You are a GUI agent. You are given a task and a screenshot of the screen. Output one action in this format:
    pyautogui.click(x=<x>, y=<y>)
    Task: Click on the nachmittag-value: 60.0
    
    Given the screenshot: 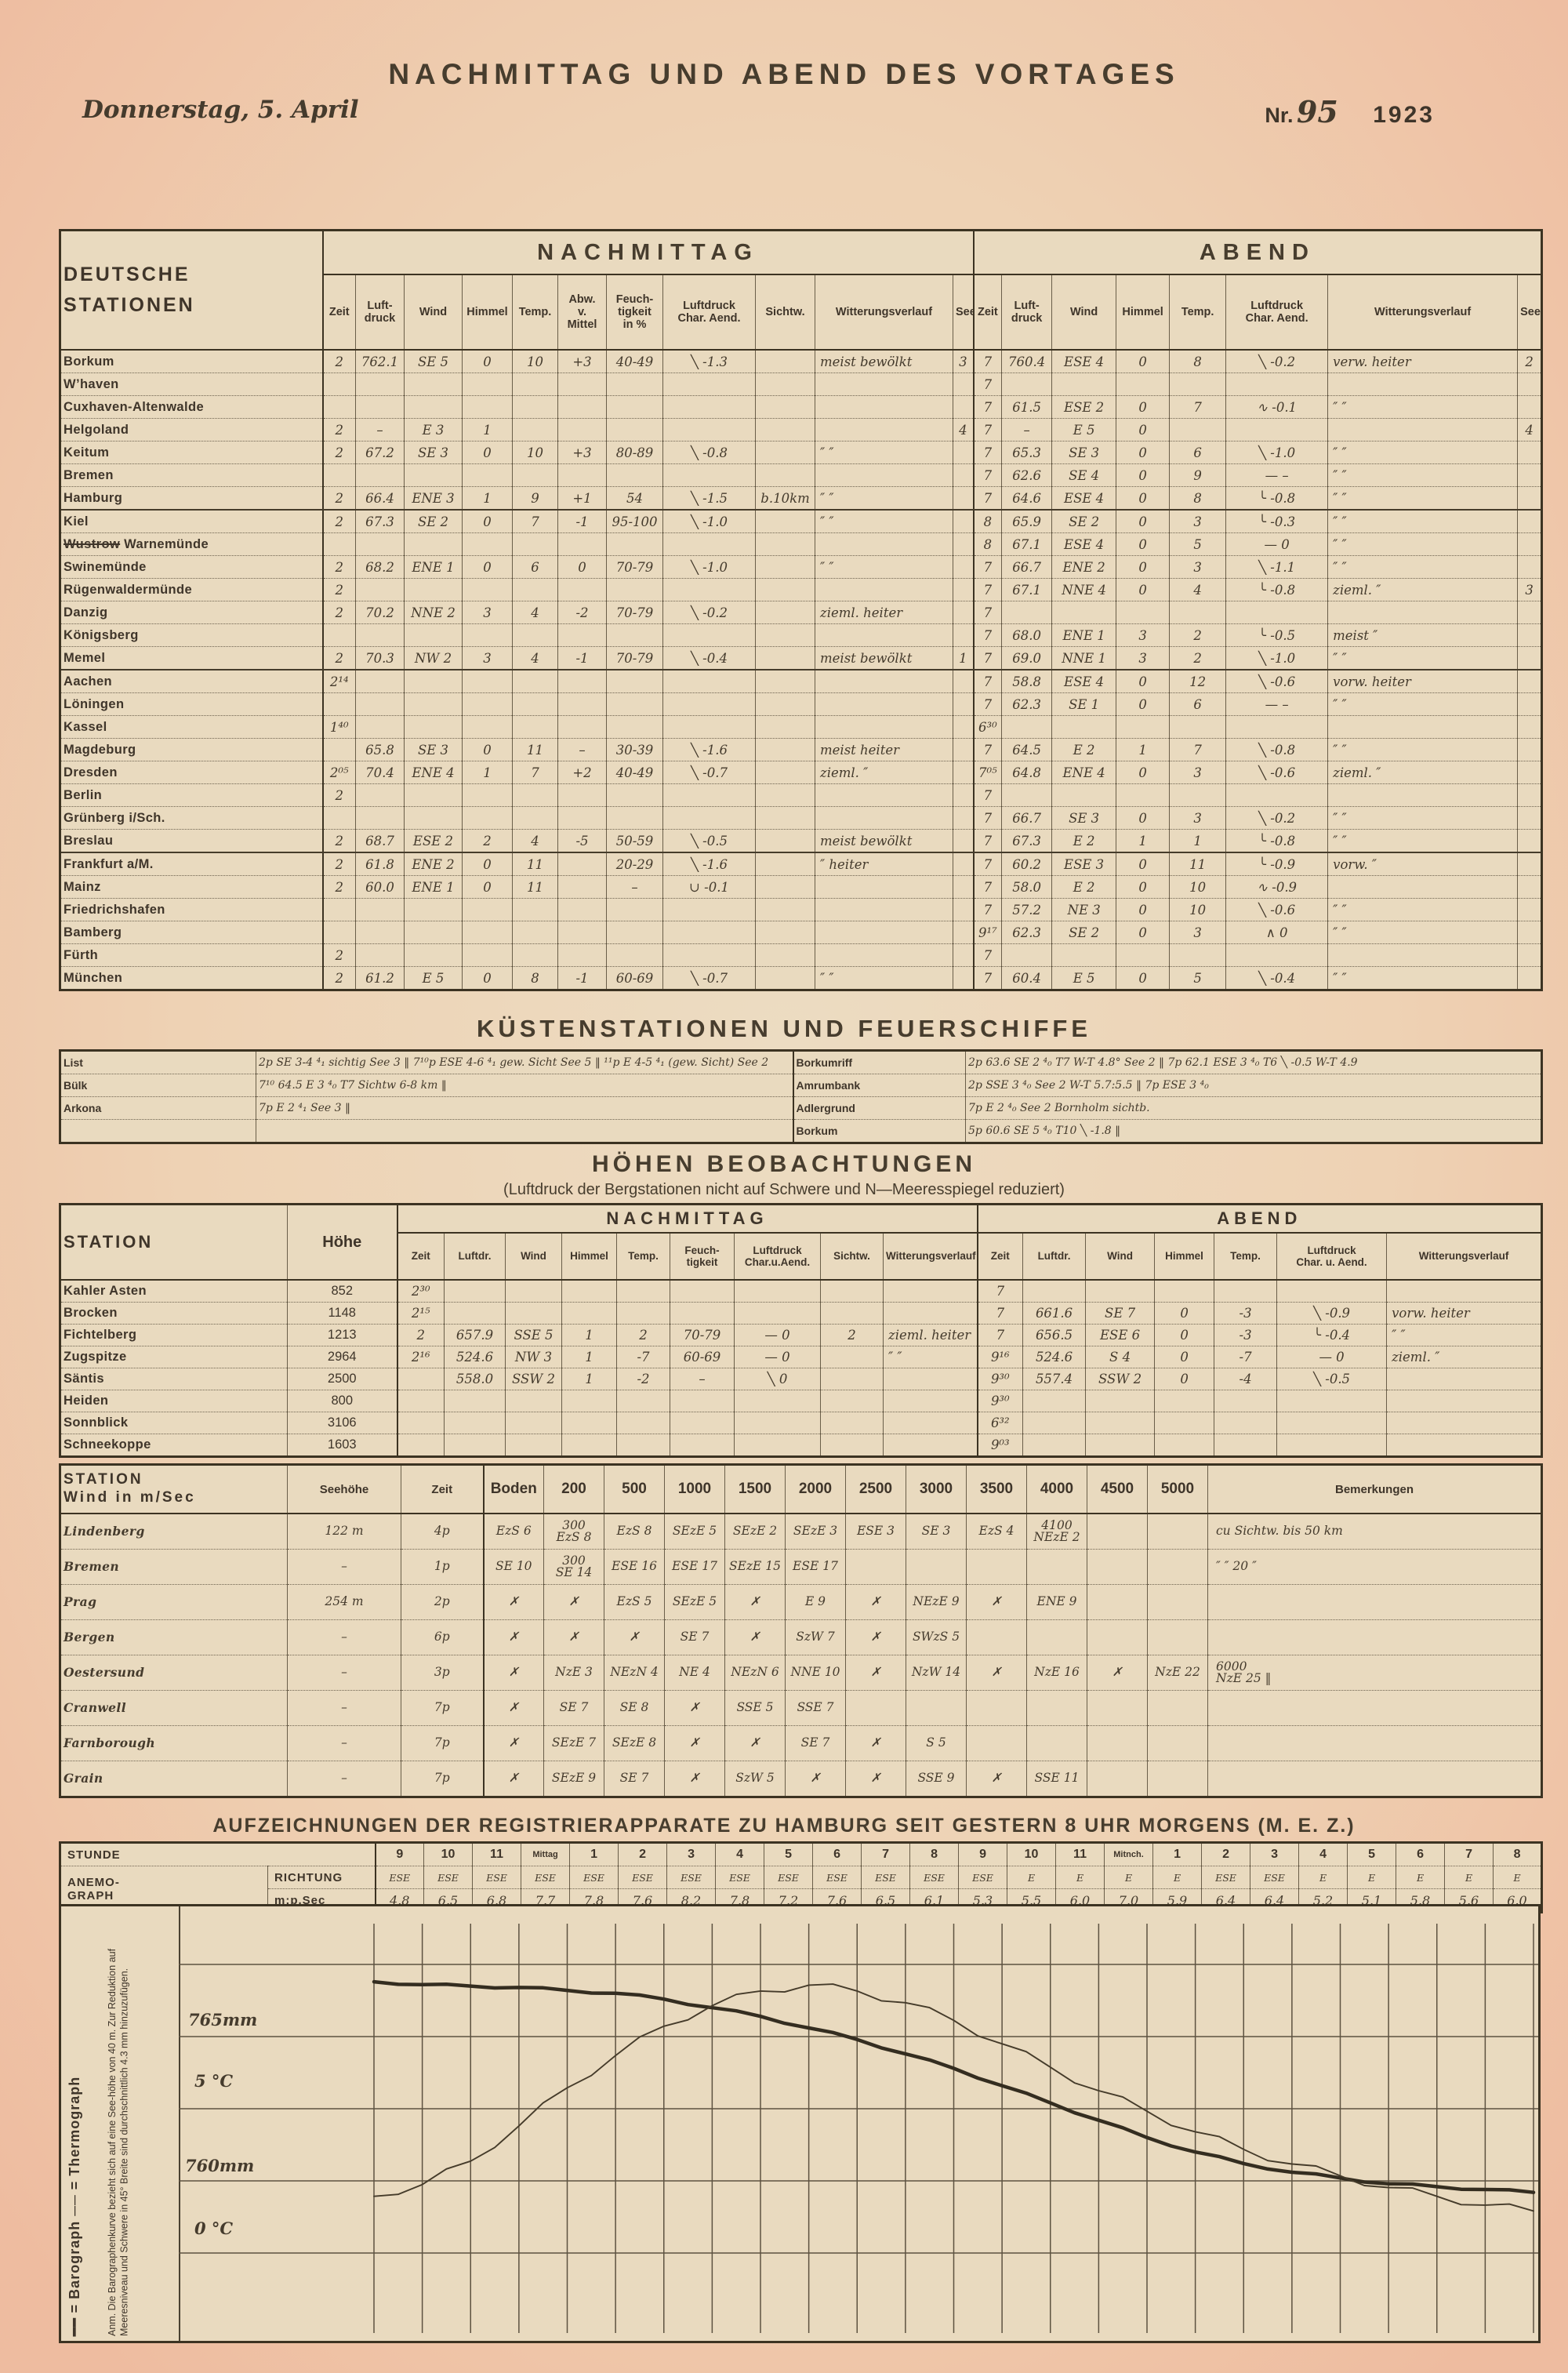 What is the action you would take?
    pyautogui.click(x=380, y=887)
    